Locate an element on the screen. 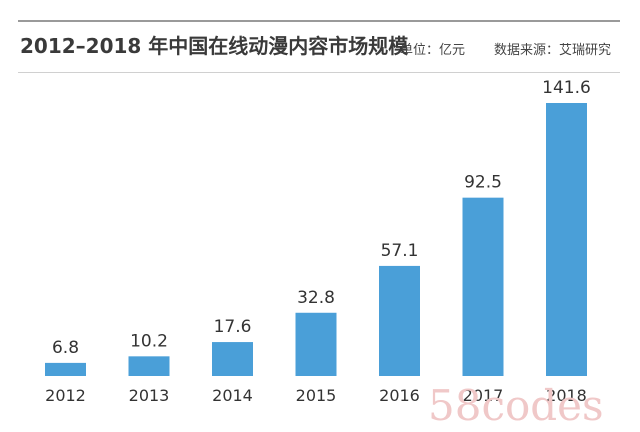 This screenshot has width=640, height=432. category-labels-group: 2012 2013 2014 2015 2016 2017 2018 is located at coordinates (316, 395).